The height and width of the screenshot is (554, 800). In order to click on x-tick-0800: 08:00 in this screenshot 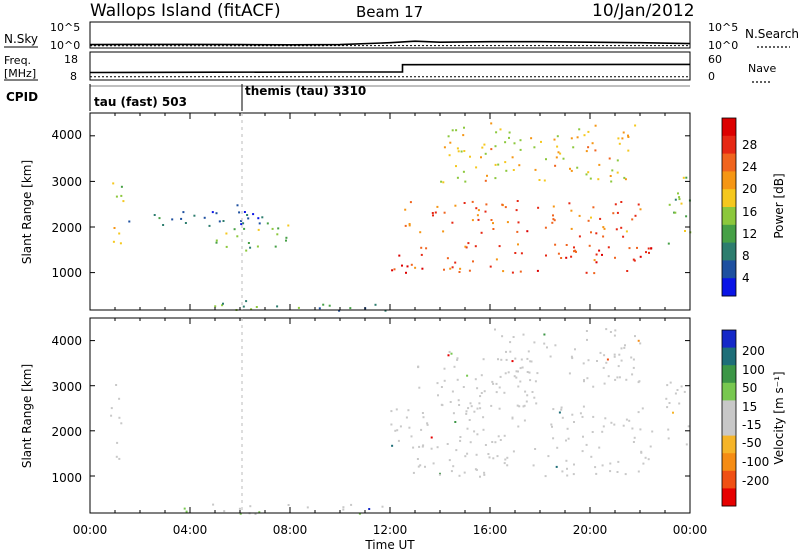, I will do `click(290, 530)`.